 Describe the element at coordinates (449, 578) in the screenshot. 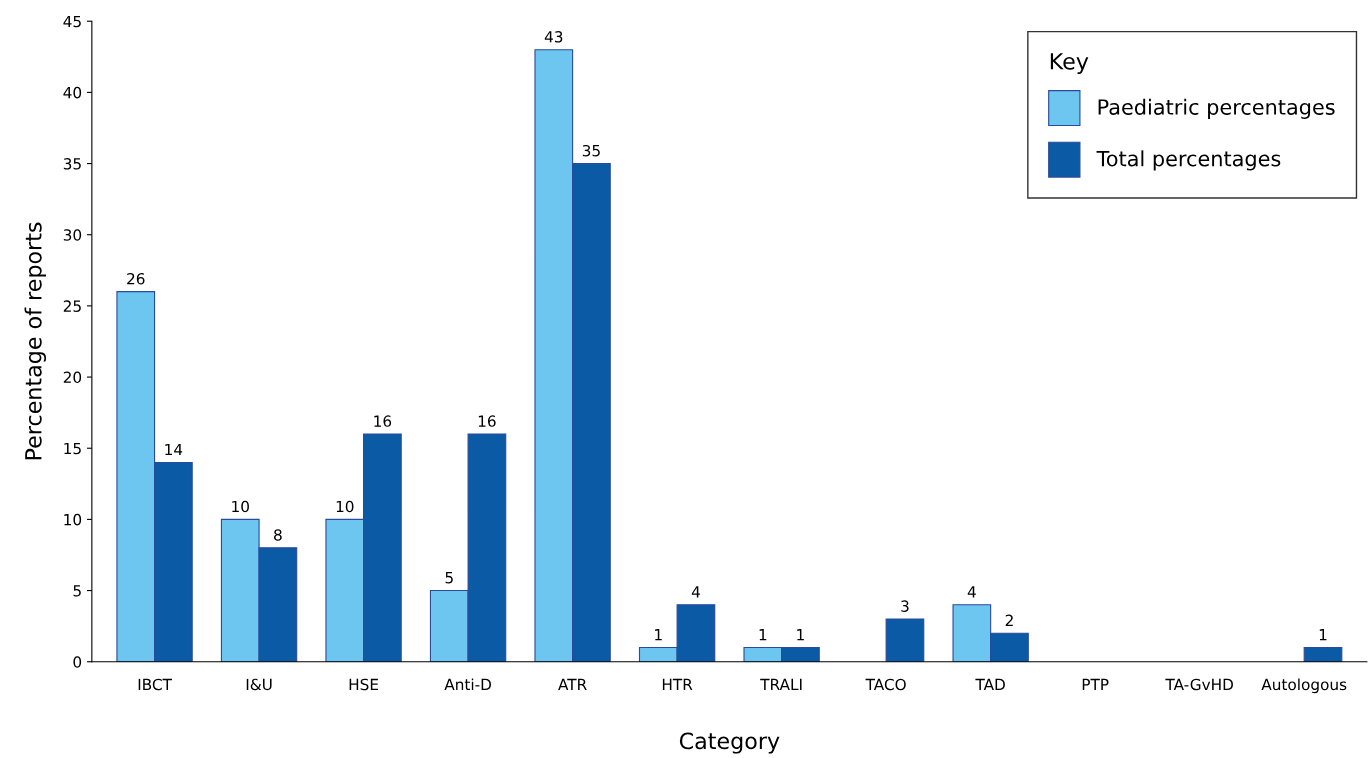

I see `data-label: 5` at that location.